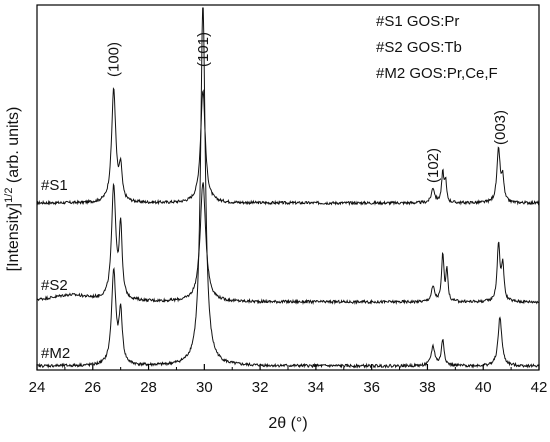 This screenshot has width=550, height=442. What do you see at coordinates (316, 387) in the screenshot?
I see `x-tick-label: 34` at bounding box center [316, 387].